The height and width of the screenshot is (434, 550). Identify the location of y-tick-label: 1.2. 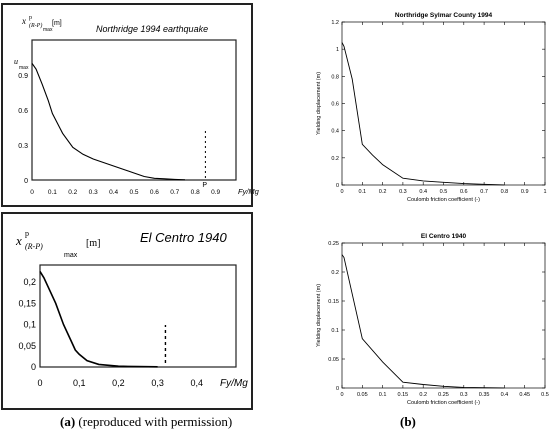
(335, 23).